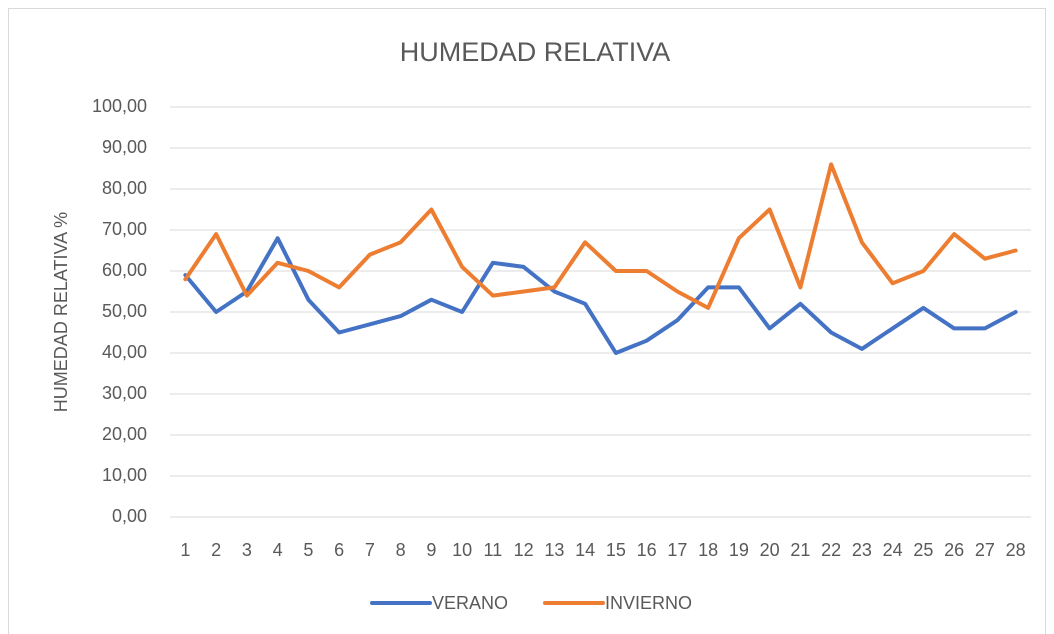 Image resolution: width=1054 pixels, height=634 pixels. What do you see at coordinates (216, 550) in the screenshot?
I see `x-tick-label: 2` at bounding box center [216, 550].